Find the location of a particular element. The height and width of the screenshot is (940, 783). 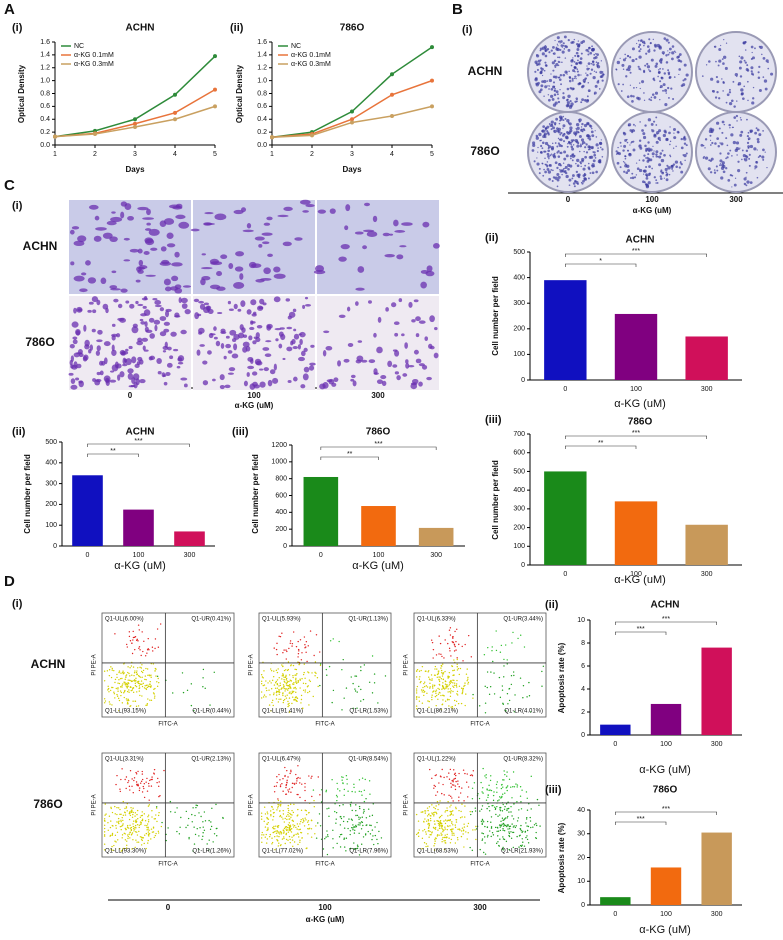

quadrant-label: Q1-LL(93.15%) is located at coordinates (125, 712).